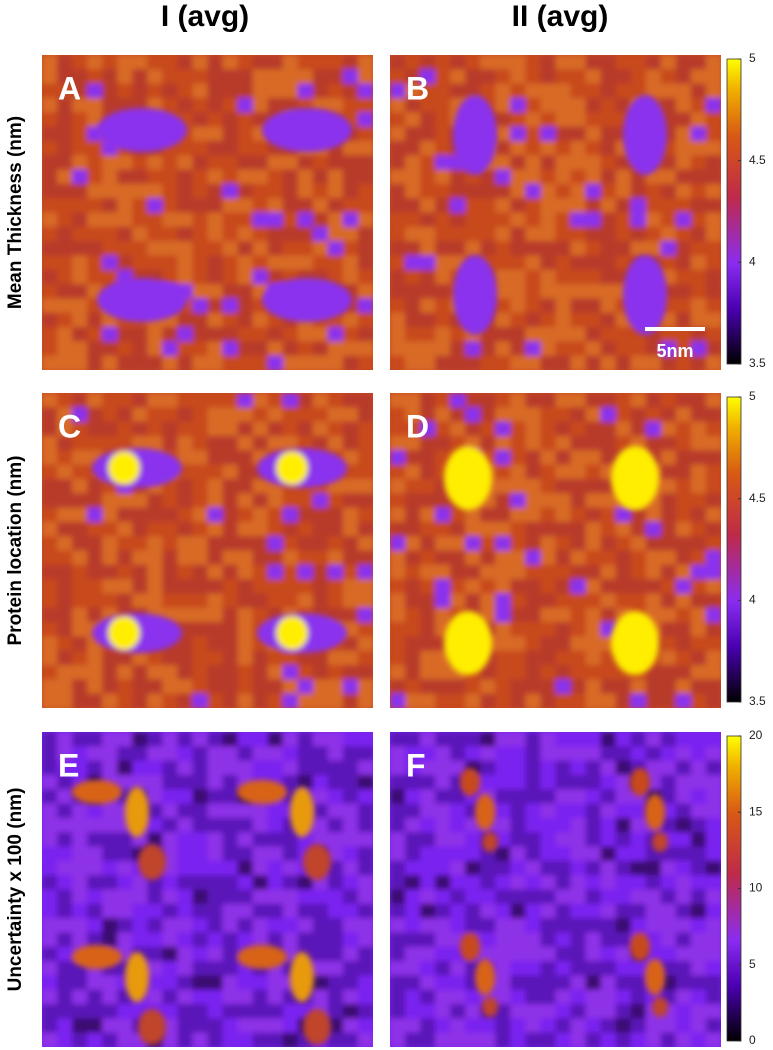 The image size is (773, 1050). Describe the element at coordinates (734, 211) in the screenshot. I see `colorbar` at that location.